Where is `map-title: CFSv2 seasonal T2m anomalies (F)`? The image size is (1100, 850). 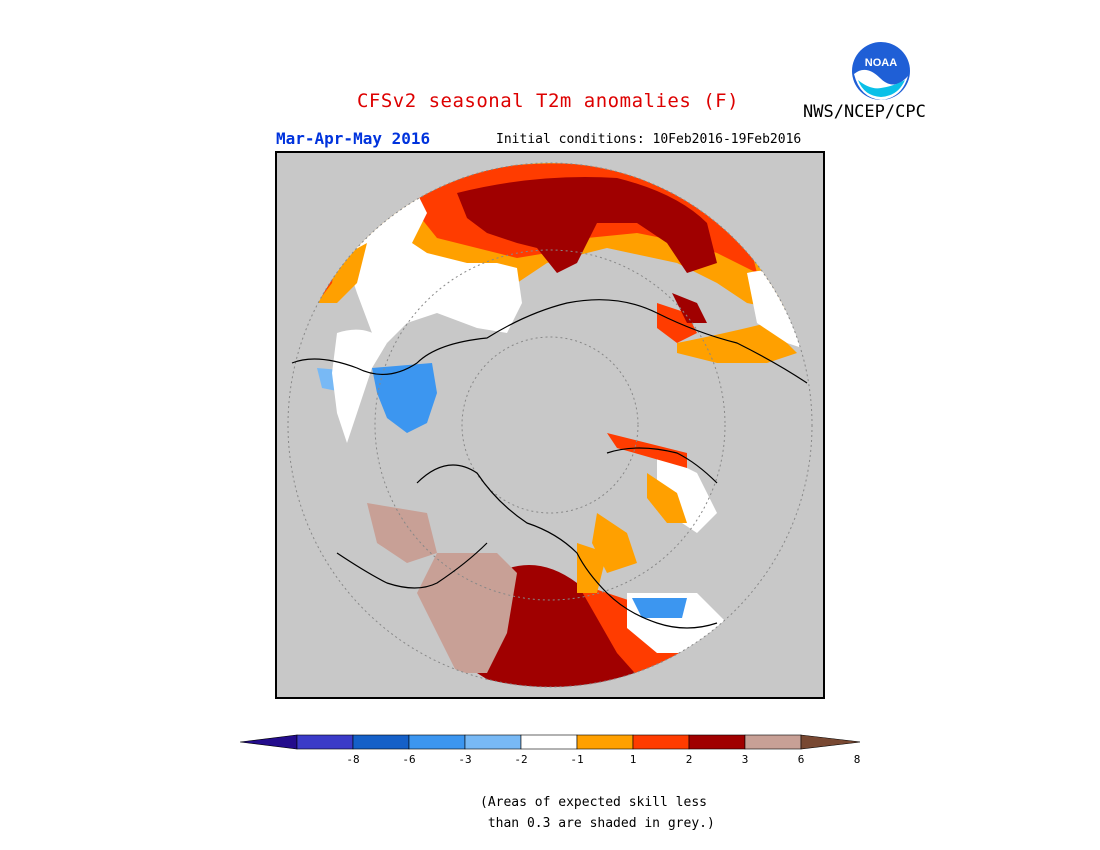 map-title: CFSv2 seasonal T2m anomalies (F) is located at coordinates (548, 101).